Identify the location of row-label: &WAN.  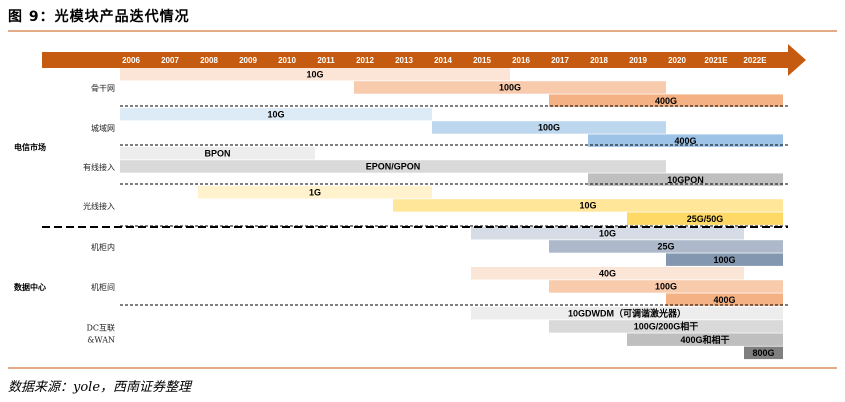
(101, 339).